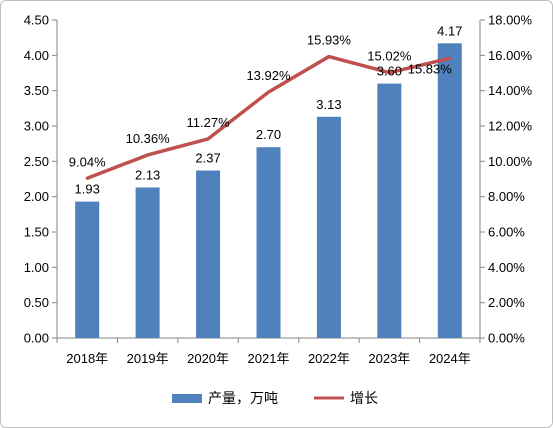 The height and width of the screenshot is (428, 553). What do you see at coordinates (506, 267) in the screenshot?
I see `y-right-tick-label: 4.00%` at bounding box center [506, 267].